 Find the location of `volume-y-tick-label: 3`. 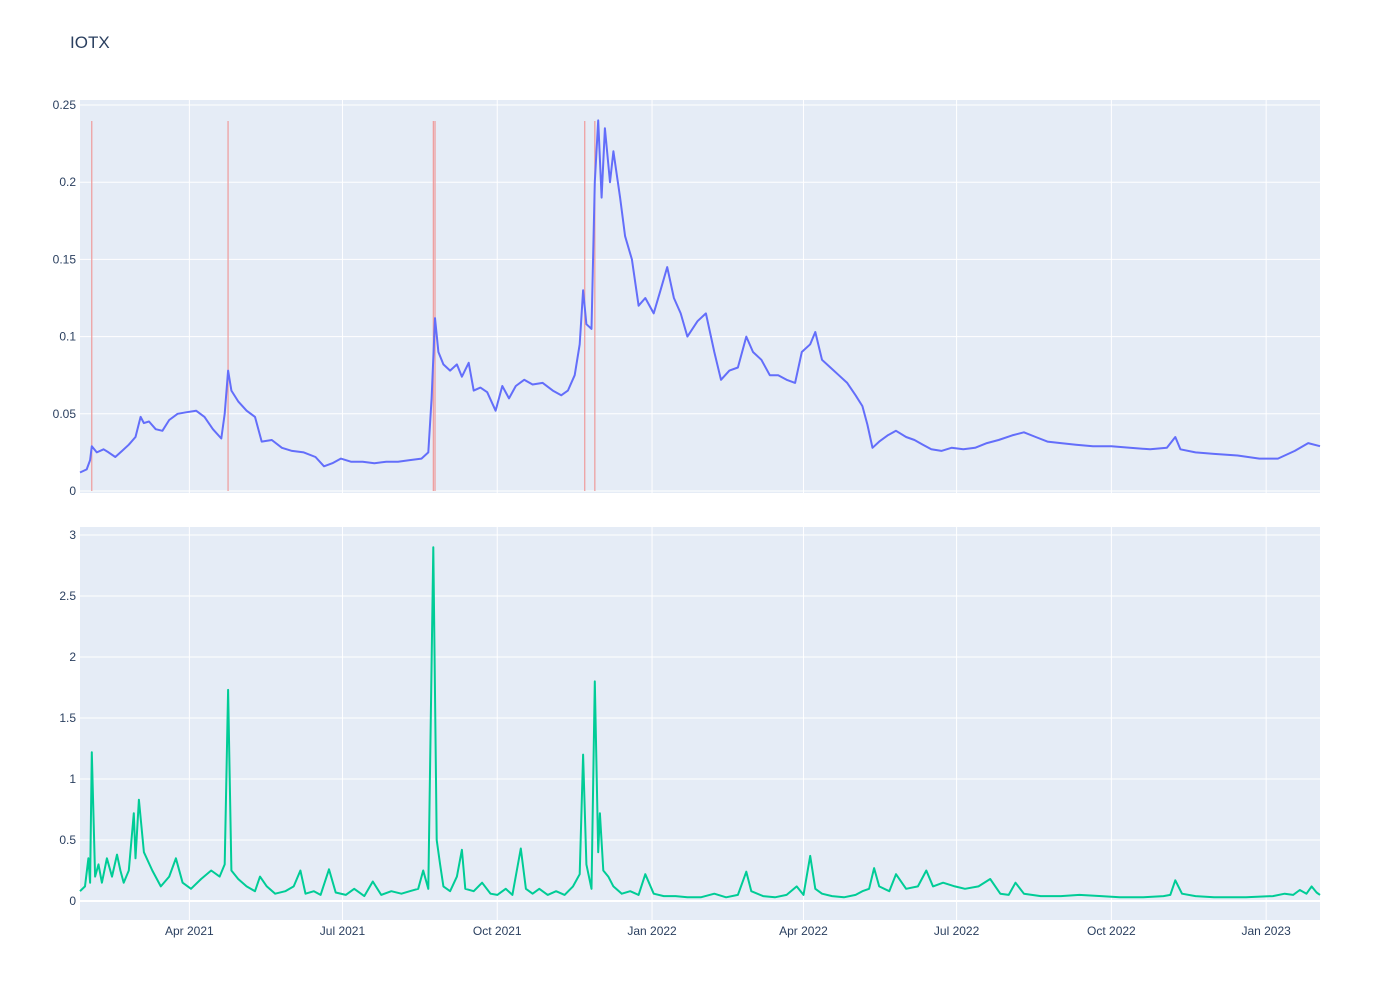

volume-y-tick-label: 3 is located at coordinates (72, 535).